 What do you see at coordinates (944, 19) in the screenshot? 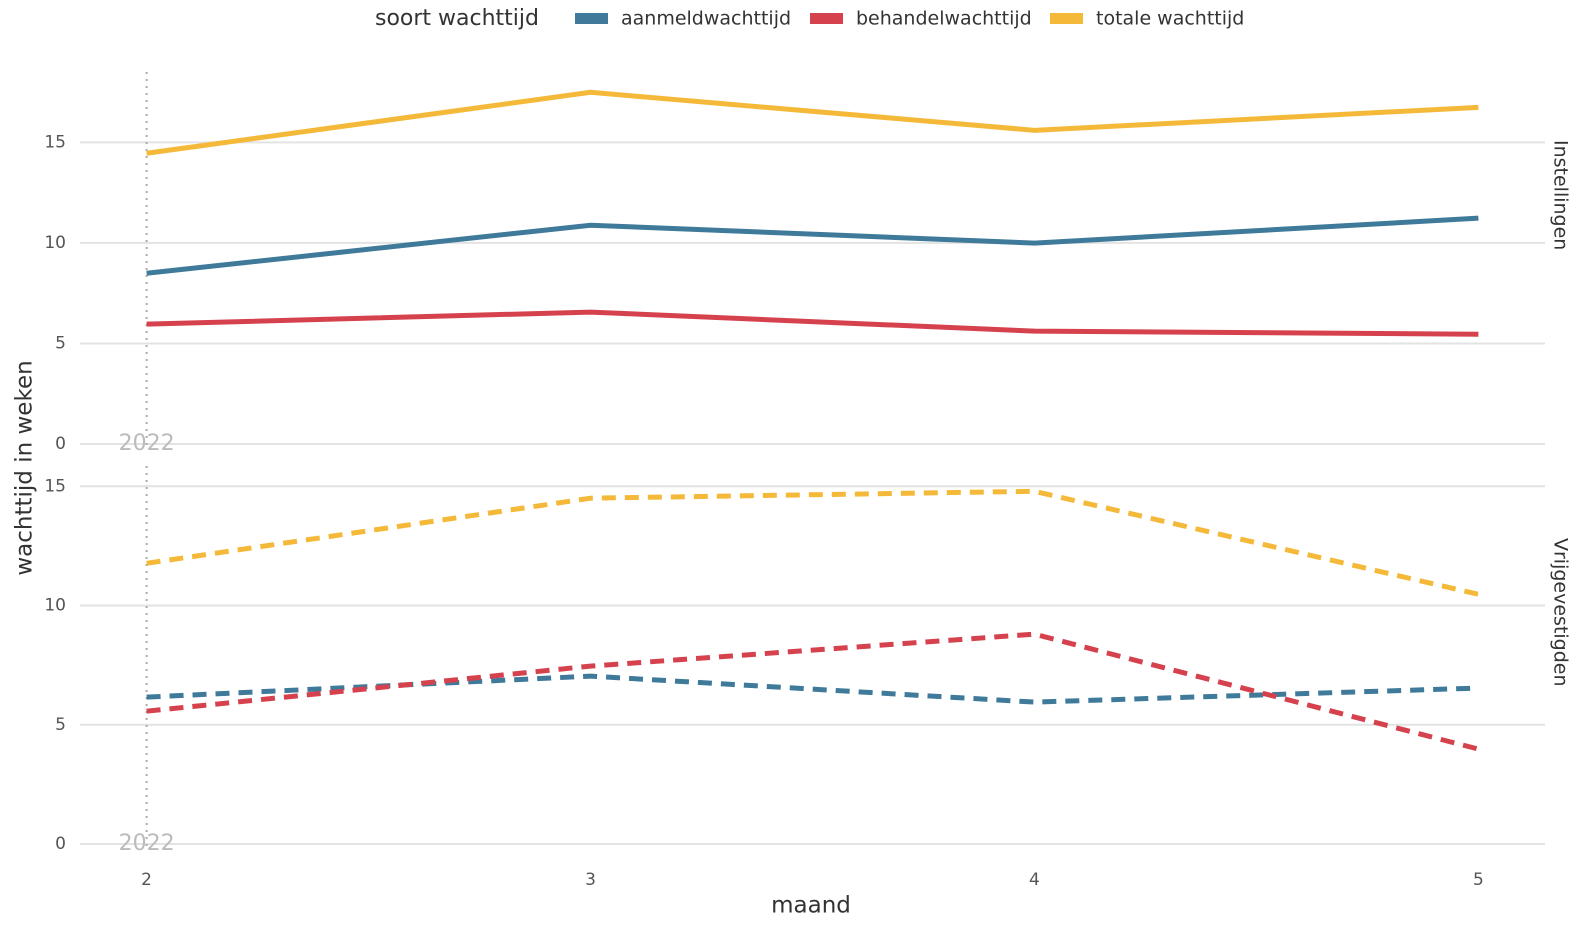
I see `legend-label: behandelwachttijd` at bounding box center [944, 19].